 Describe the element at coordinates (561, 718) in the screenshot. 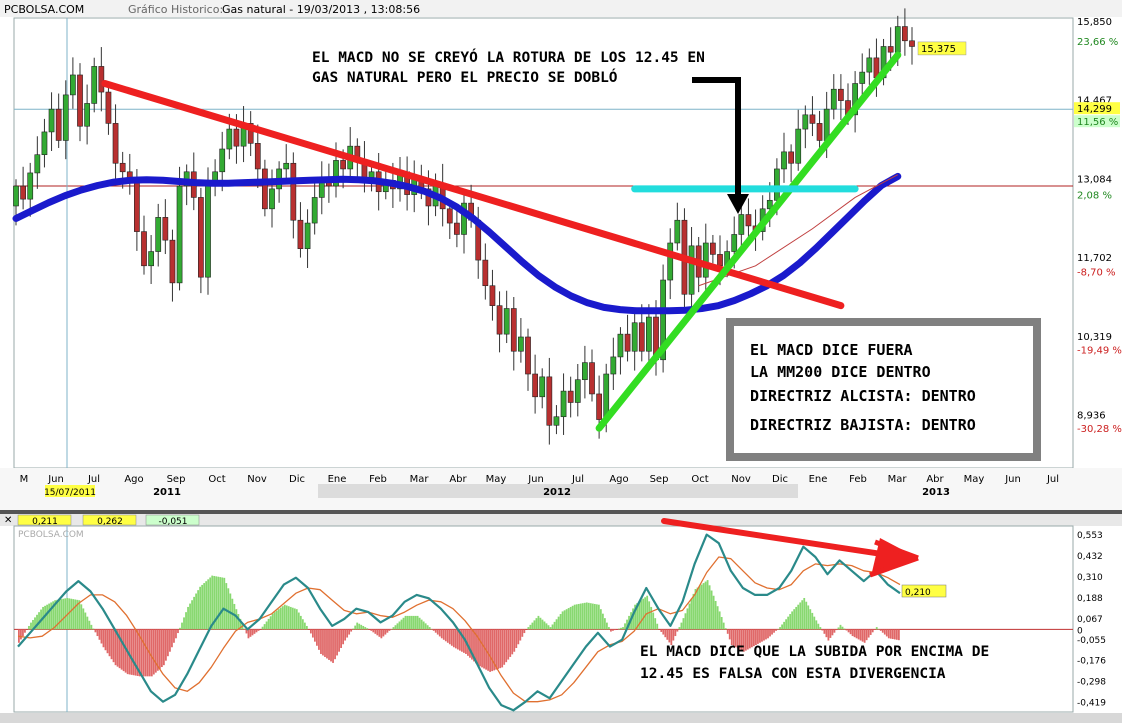

I see `bottom-toolbar` at that location.